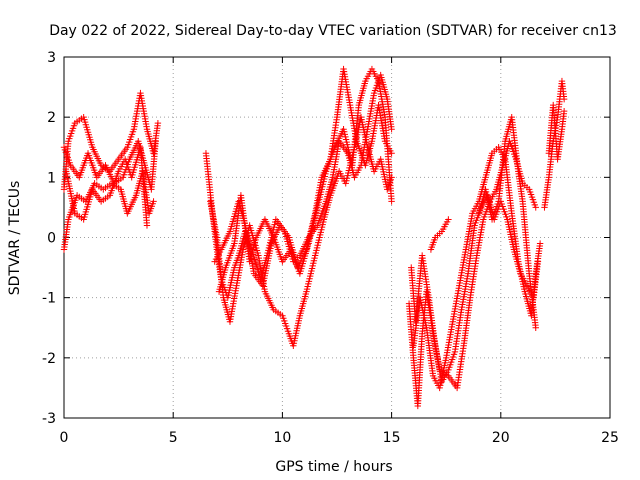 This screenshot has height=480, width=640. Describe the element at coordinates (51, 118) in the screenshot. I see `y-tick-label: 2` at that location.